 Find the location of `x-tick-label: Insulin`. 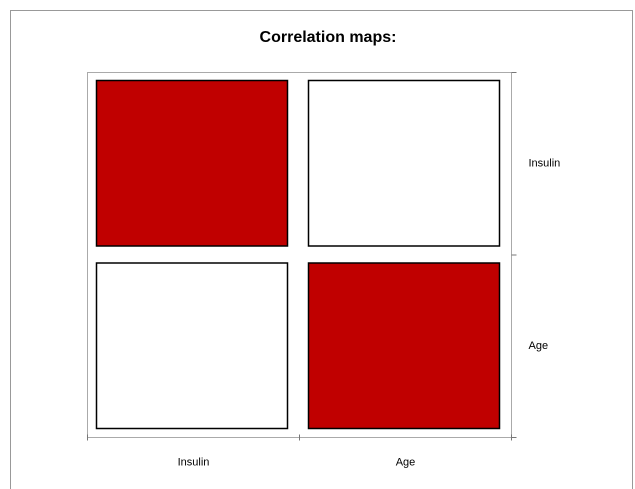

x-tick-label: Insulin is located at coordinates (194, 462).